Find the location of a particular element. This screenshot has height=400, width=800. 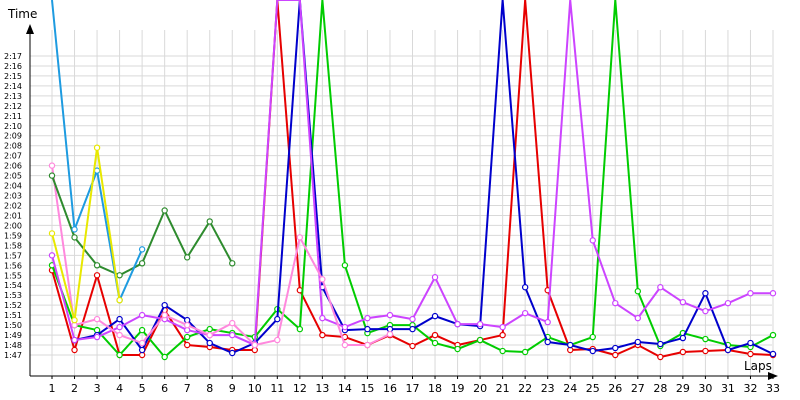

x-tick-label: 24 is located at coordinates (570, 388).